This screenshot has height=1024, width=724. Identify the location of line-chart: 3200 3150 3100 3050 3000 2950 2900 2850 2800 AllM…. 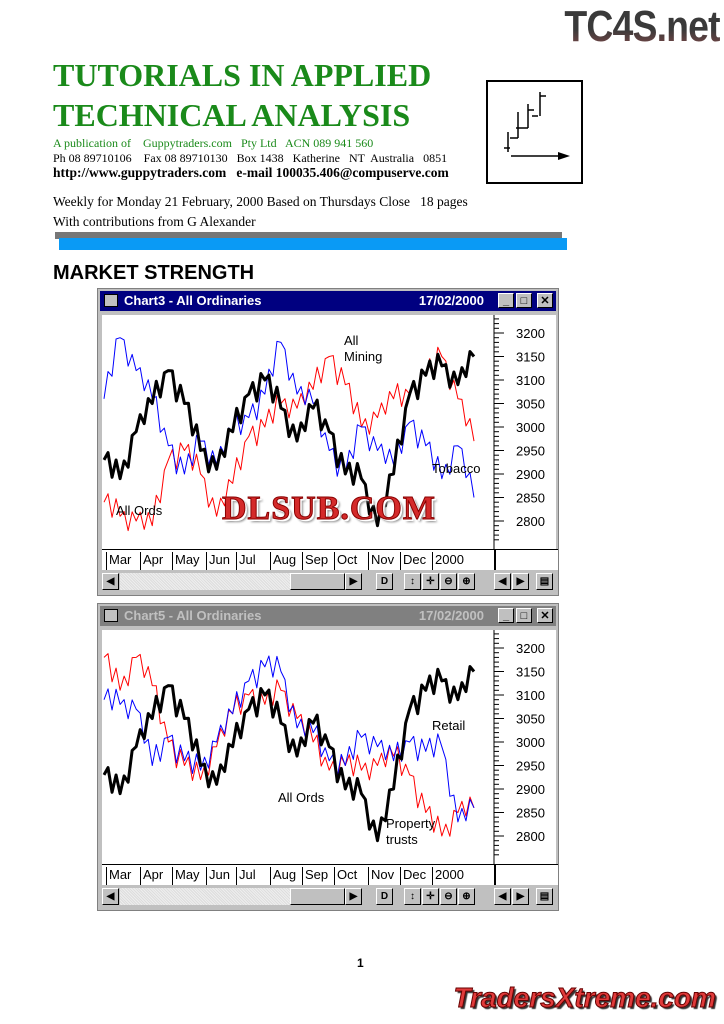
(323, 431).